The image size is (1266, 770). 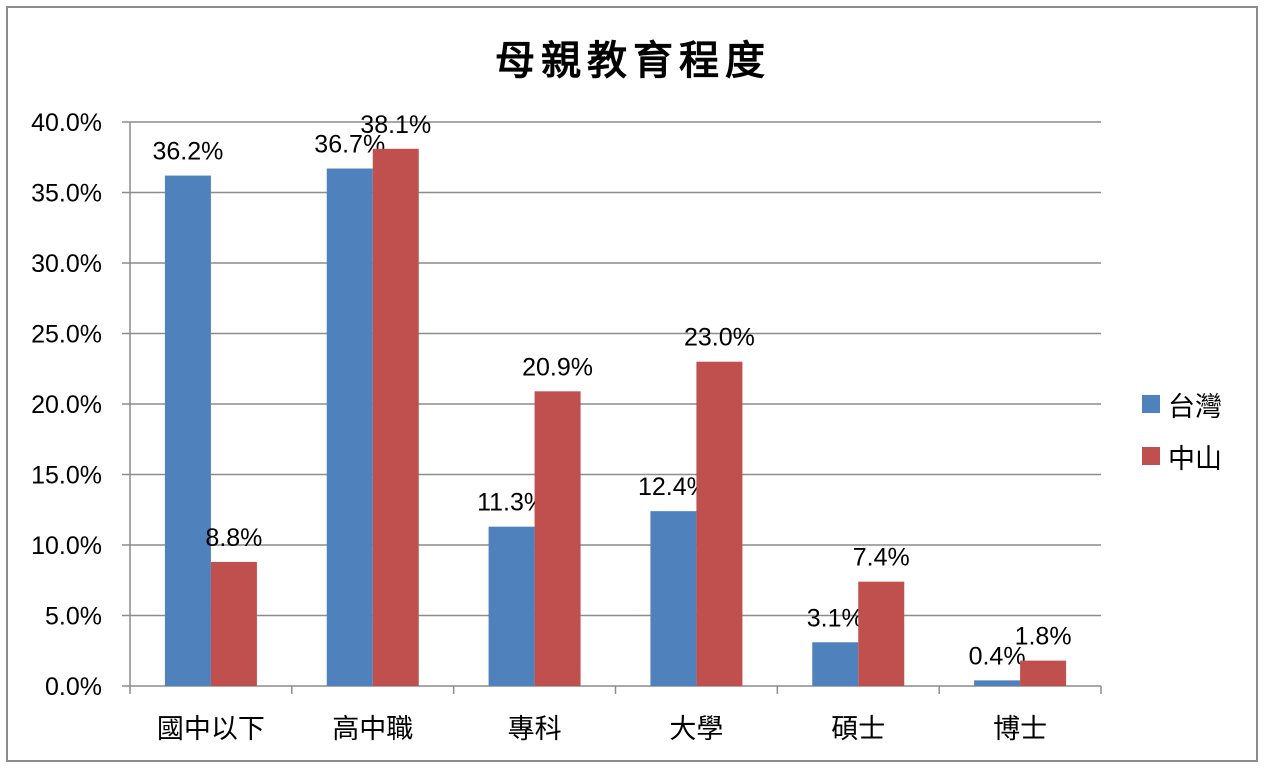 I want to click on data-label: 0.4%, so click(x=997, y=656).